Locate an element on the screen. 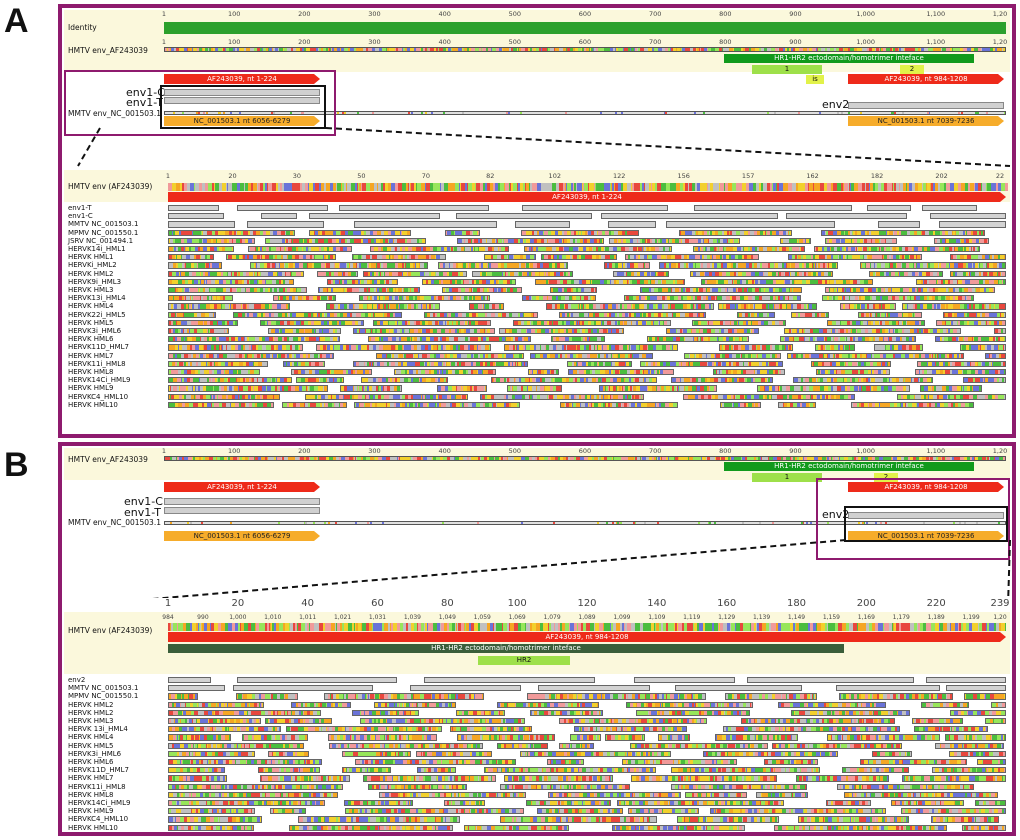  ruler-tick-label: 1,179 is located at coordinates (901, 617).